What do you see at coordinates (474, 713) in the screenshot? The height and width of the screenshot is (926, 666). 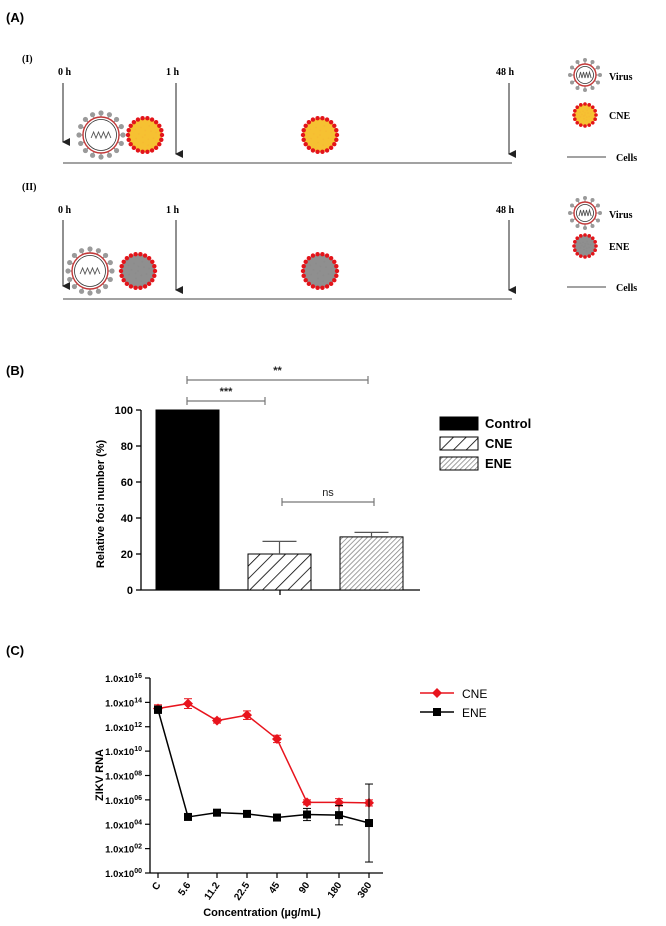 I see `legend-label-ene: ENE` at bounding box center [474, 713].